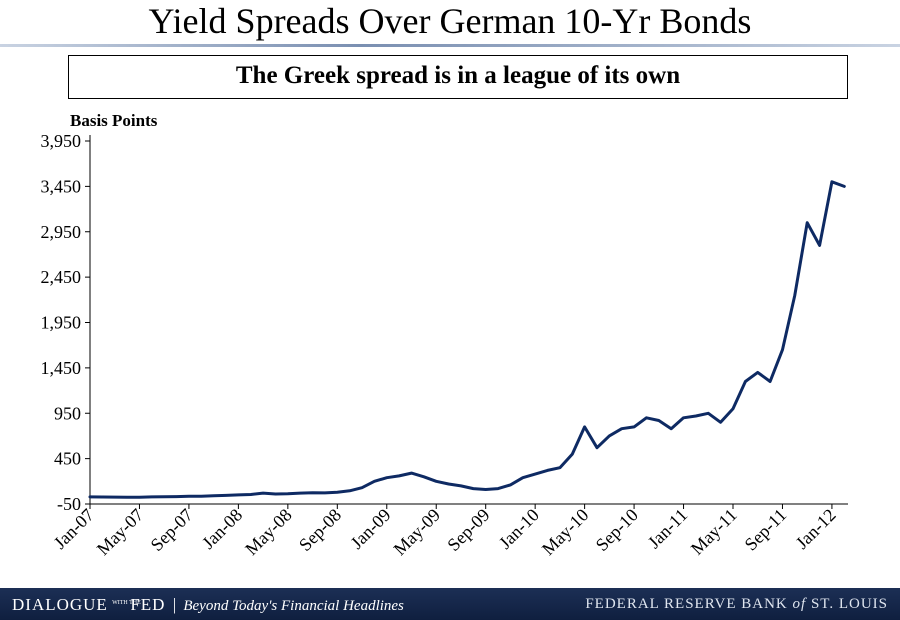  I want to click on footer-institution: FEDERAL RESERVE BANK of ST. LOUIS, so click(736, 604).